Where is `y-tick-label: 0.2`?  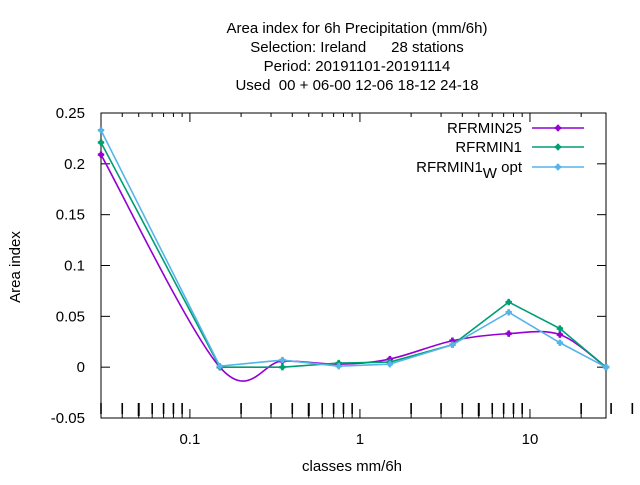 y-tick-label: 0.2 is located at coordinates (74, 164).